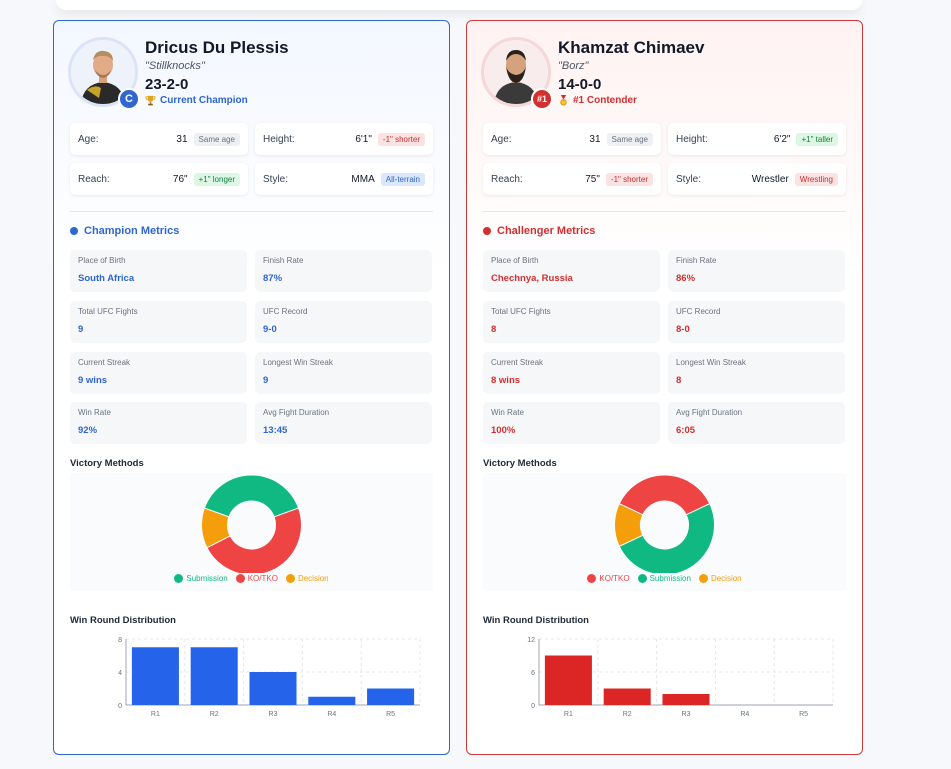 The height and width of the screenshot is (769, 951). What do you see at coordinates (270, 329) in the screenshot?
I see `metric-value: 9-0` at bounding box center [270, 329].